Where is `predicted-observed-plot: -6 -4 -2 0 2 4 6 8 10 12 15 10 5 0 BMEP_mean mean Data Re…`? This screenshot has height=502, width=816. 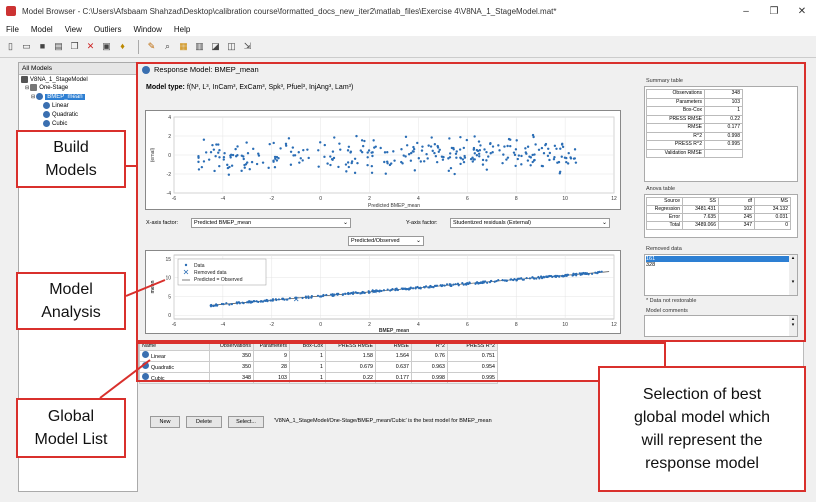 predicted-observed-plot: -6 -4 -2 0 2 4 6 8 10 12 15 10 5 0 BMEP_mean mean Data Re… is located at coordinates (383, 292).